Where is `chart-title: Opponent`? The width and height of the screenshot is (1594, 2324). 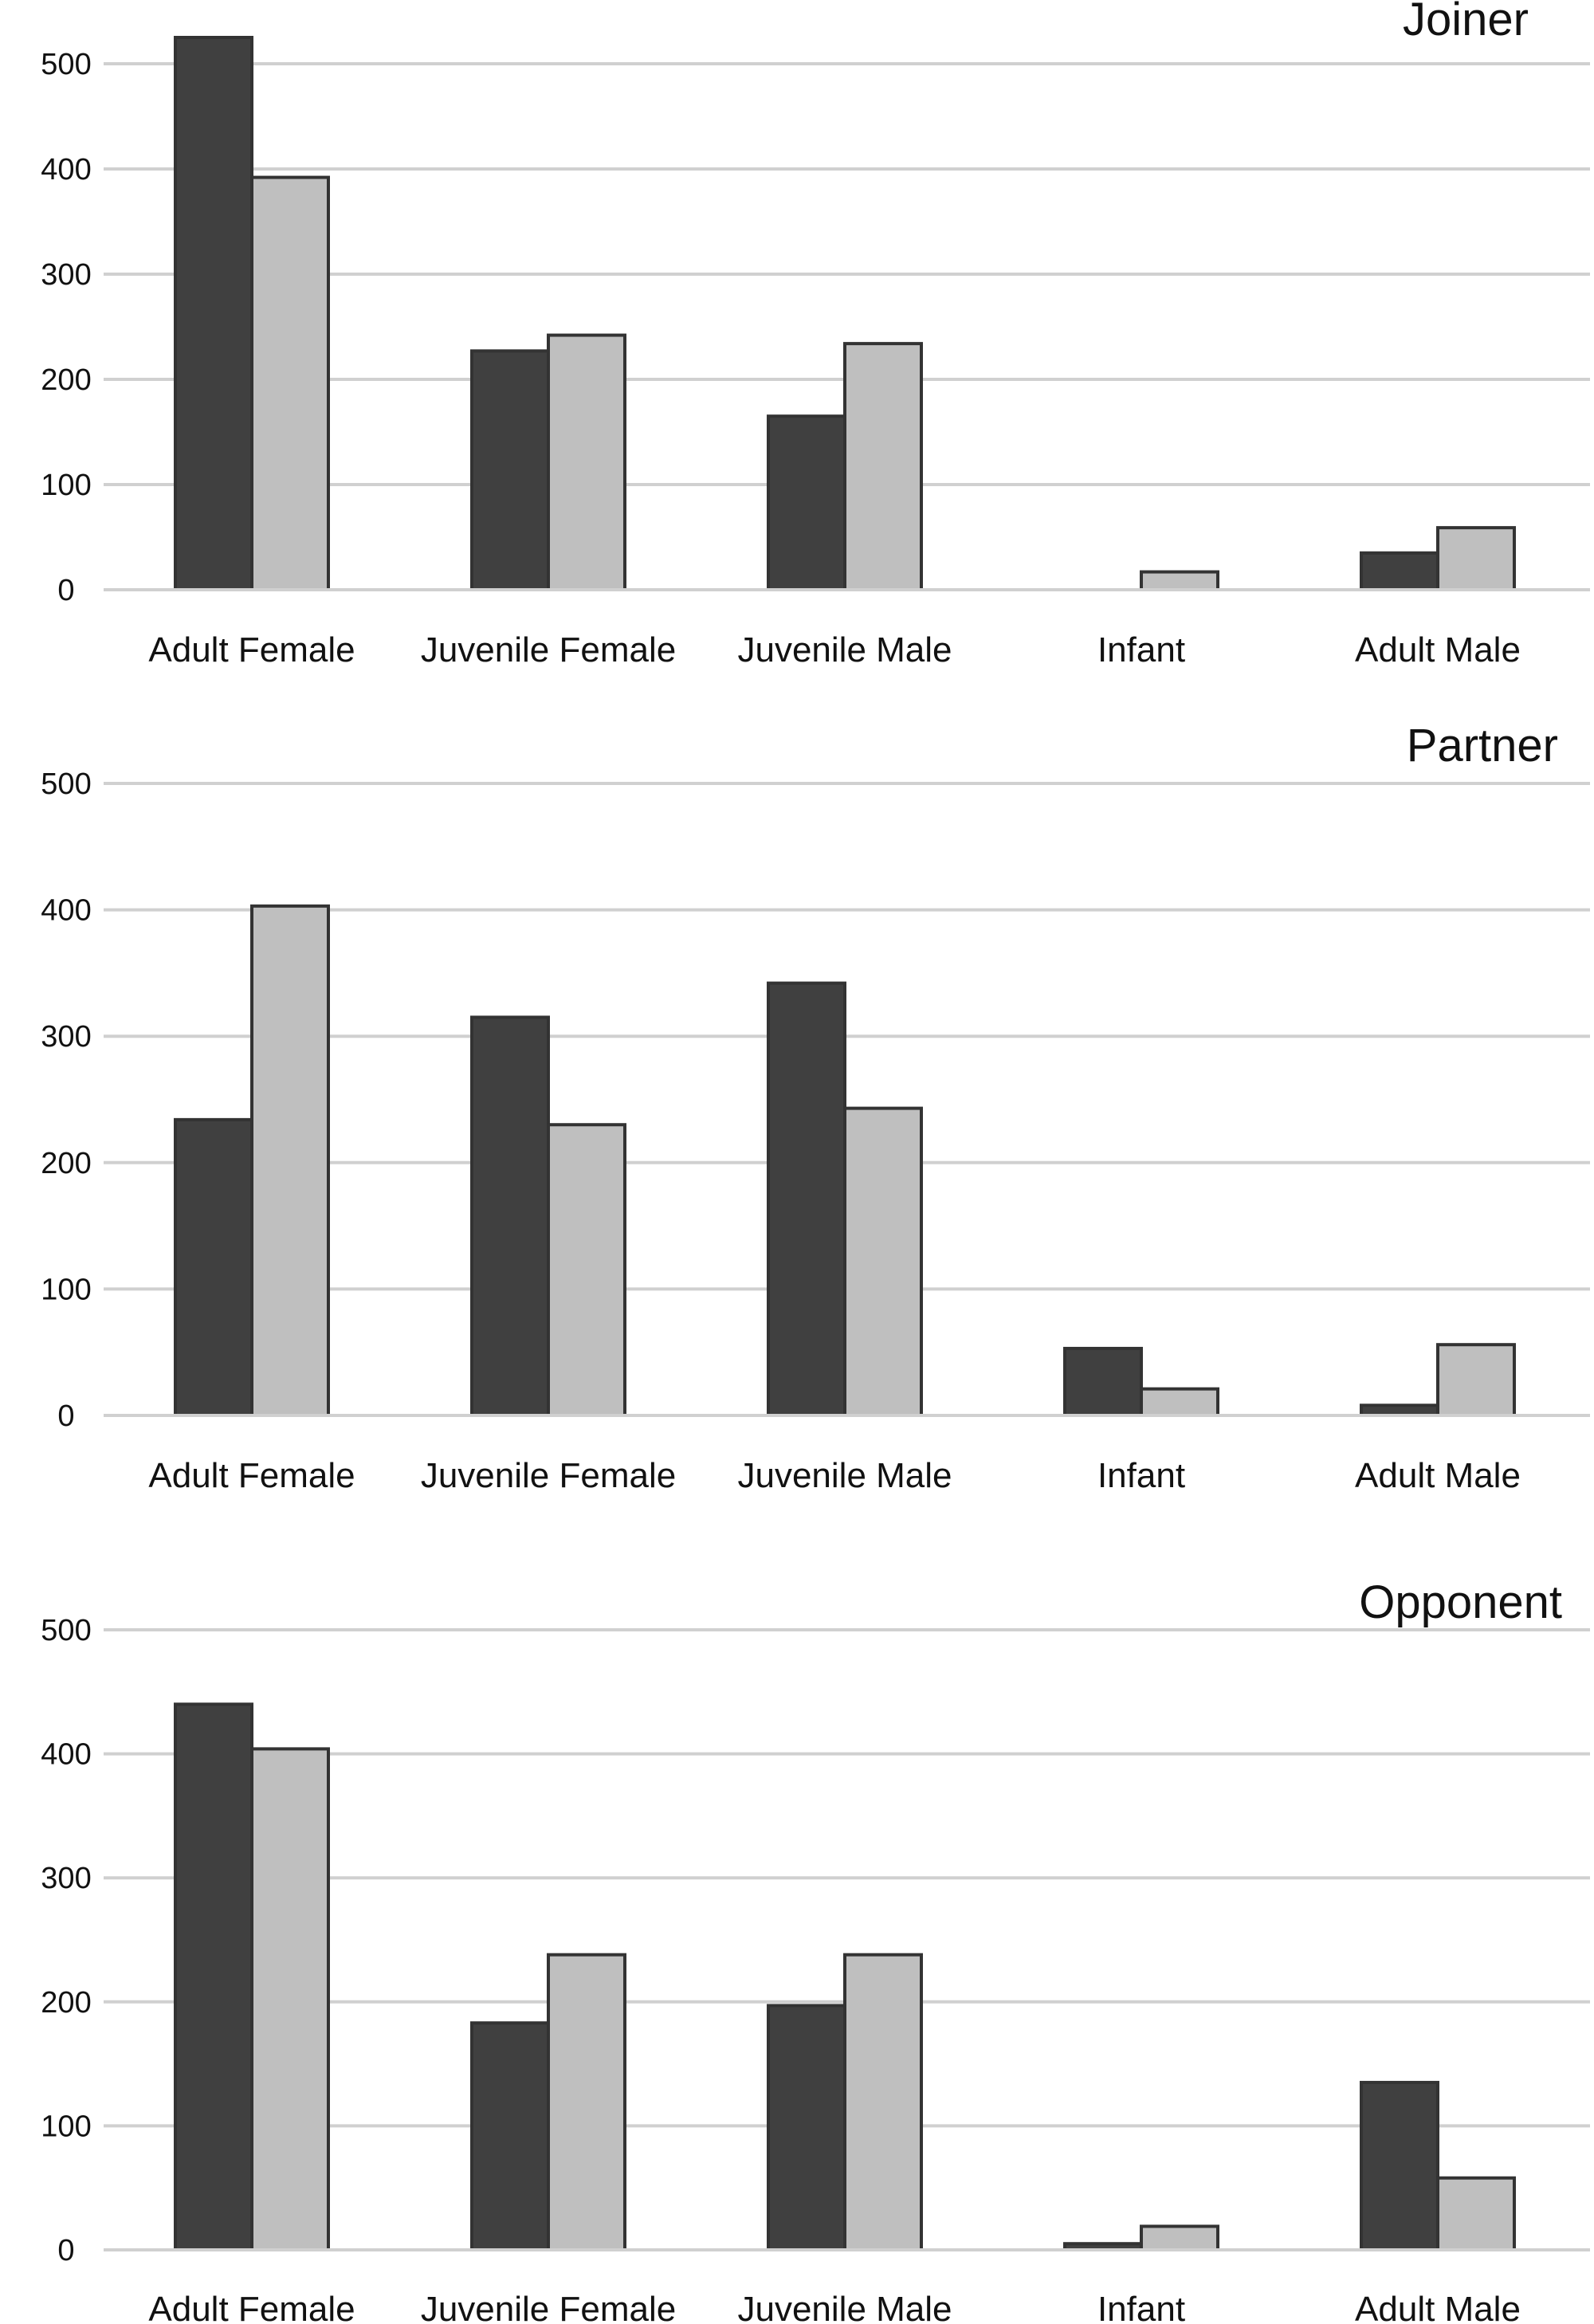
chart-title: Opponent is located at coordinates (1461, 1602).